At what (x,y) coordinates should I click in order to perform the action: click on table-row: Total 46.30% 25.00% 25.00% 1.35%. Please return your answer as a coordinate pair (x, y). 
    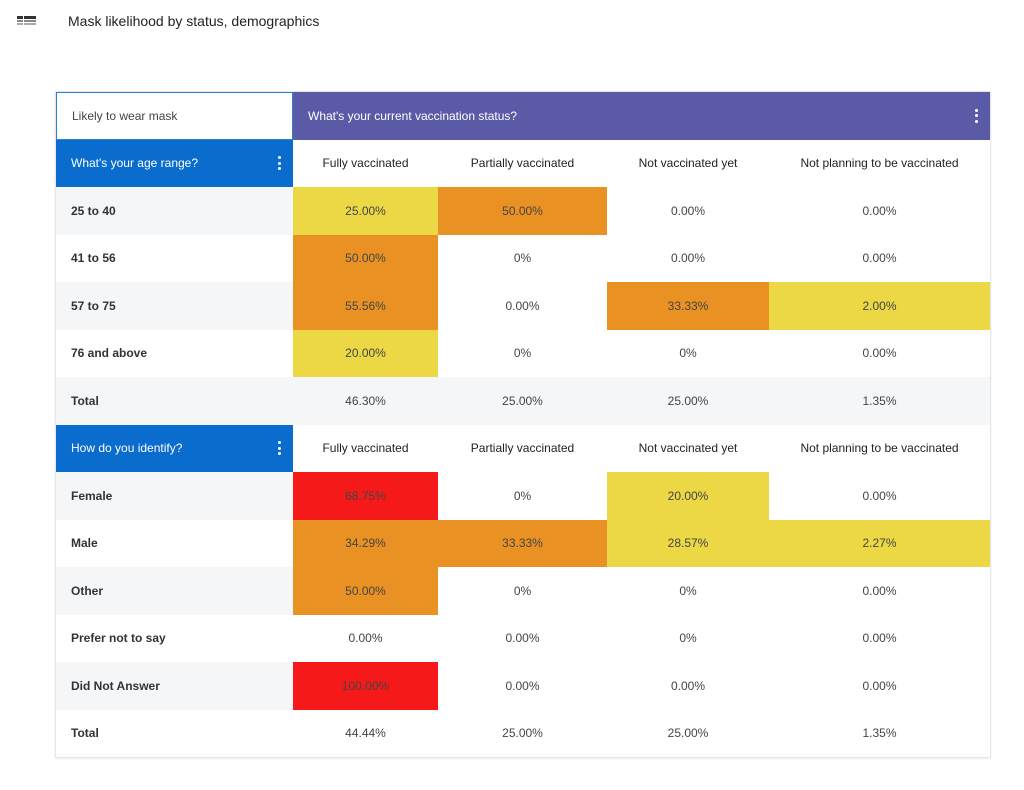
    Looking at the image, I should click on (523, 401).